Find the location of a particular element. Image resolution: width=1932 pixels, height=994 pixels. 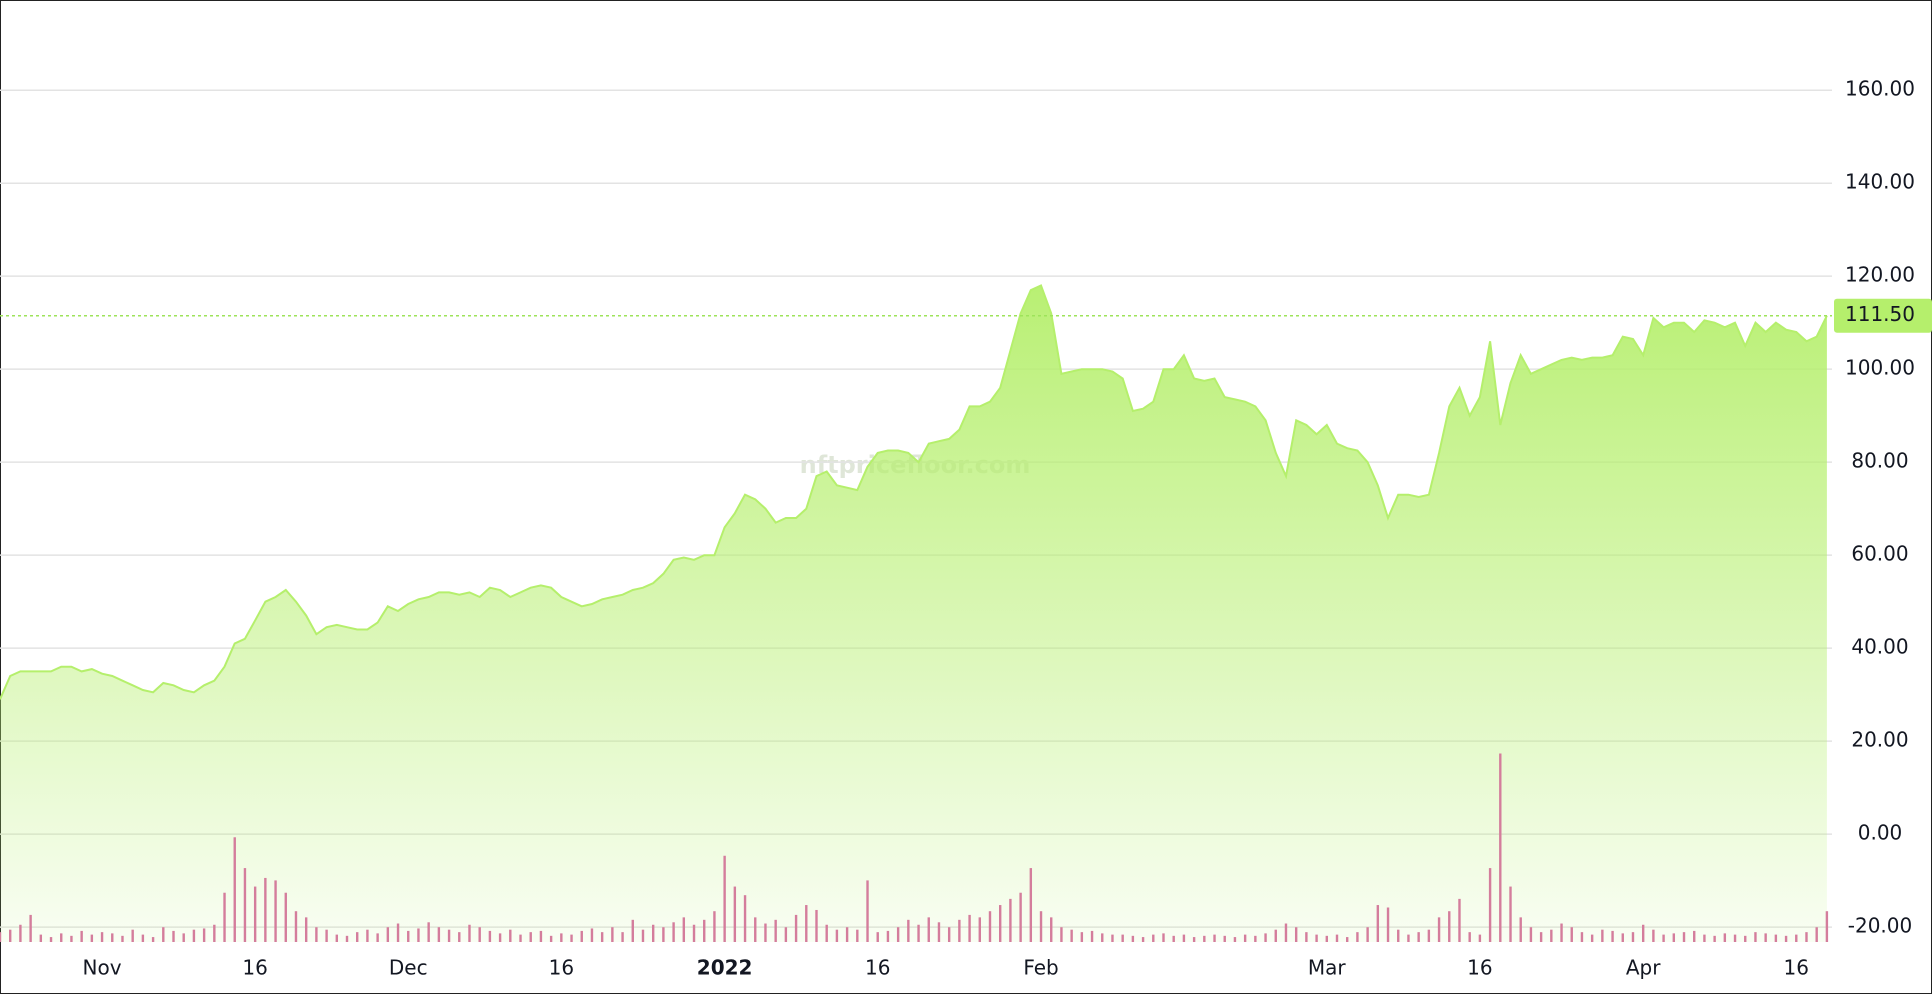

y-tick-label: 160.00 is located at coordinates (1880, 89).